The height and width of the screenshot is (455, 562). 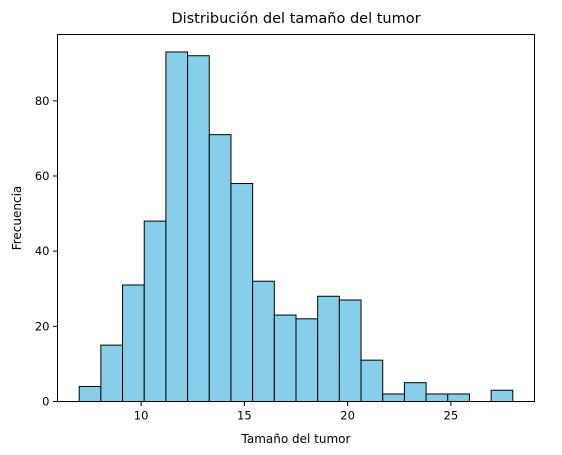 What do you see at coordinates (17, 218) in the screenshot?
I see `y-axis-label: Frecuencia` at bounding box center [17, 218].